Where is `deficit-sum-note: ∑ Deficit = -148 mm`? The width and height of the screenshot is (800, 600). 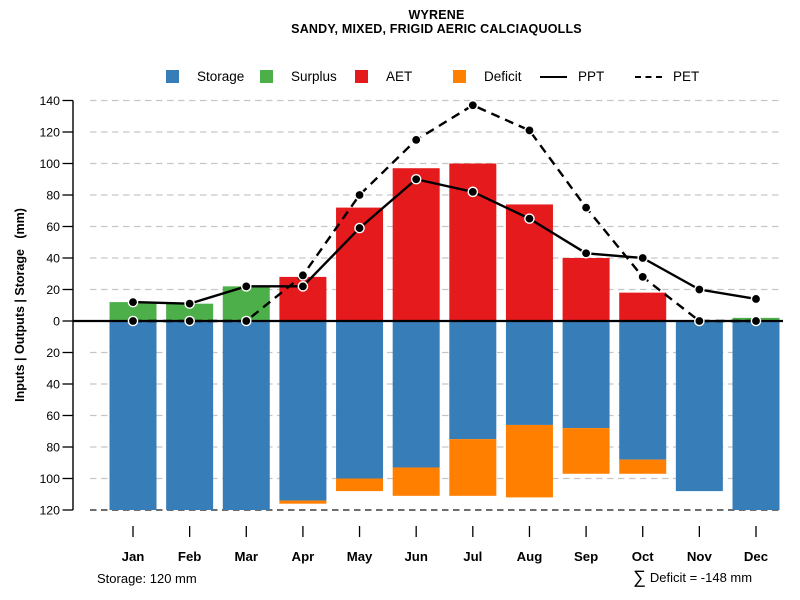
deficit-sum-note: ∑ Deficit = -148 mm is located at coordinates (692, 576).